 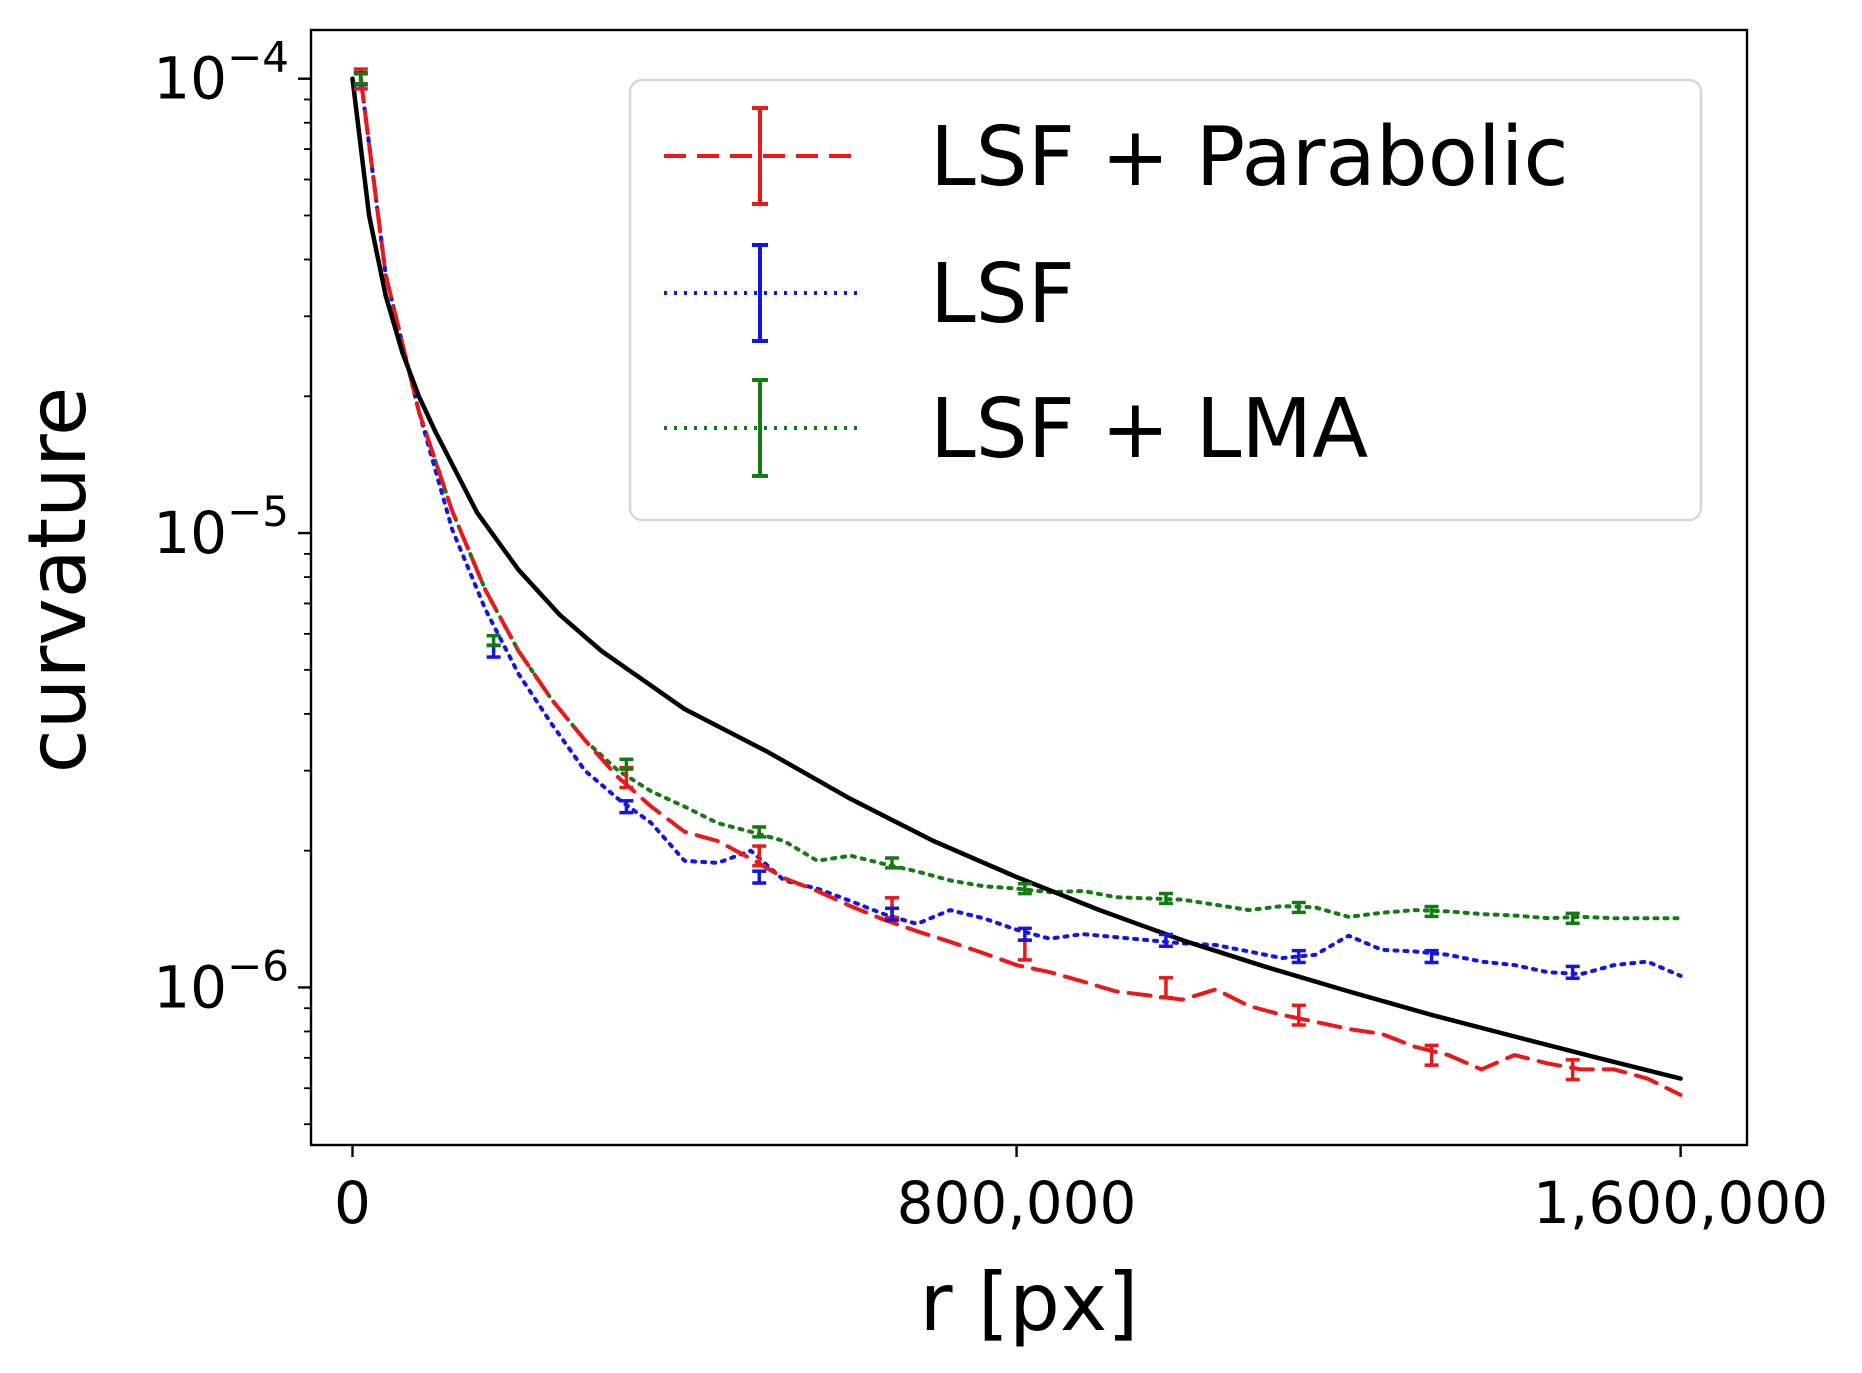 I want to click on x-tick-label: 1,600,000, so click(x=1680, y=1203).